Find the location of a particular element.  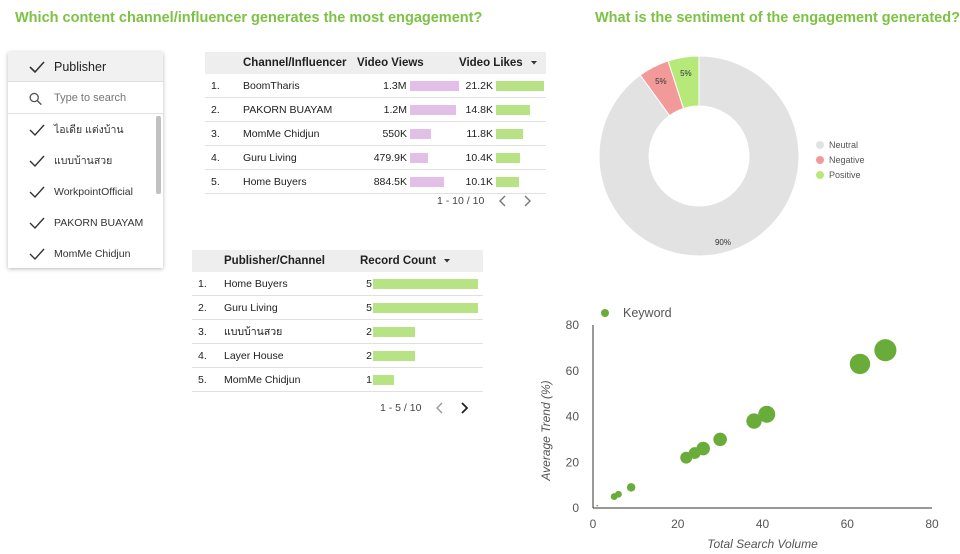

col-header-record-label: Record Count is located at coordinates (398, 261).